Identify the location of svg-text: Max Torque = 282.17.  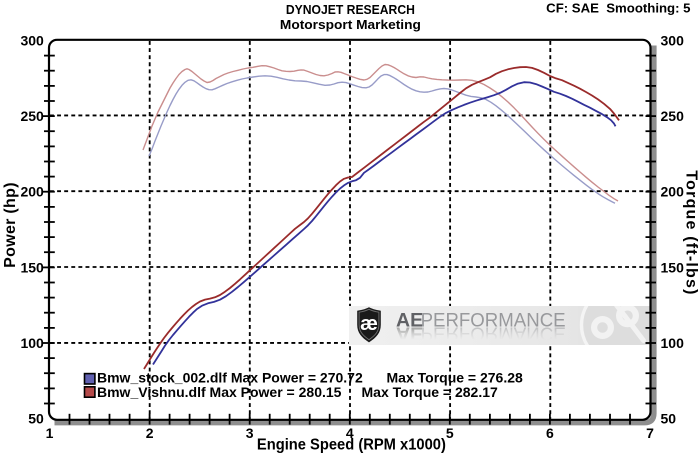
(430, 392).